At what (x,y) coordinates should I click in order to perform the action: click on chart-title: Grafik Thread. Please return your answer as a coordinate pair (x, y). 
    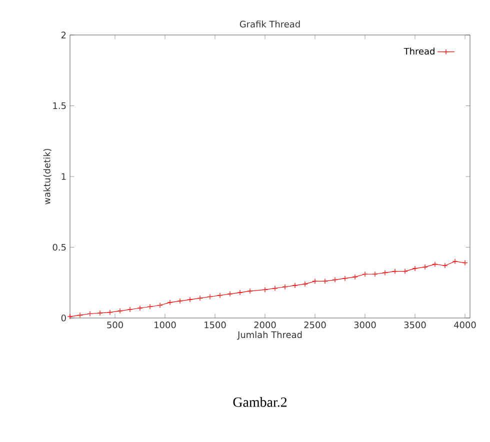
    Looking at the image, I should click on (270, 24).